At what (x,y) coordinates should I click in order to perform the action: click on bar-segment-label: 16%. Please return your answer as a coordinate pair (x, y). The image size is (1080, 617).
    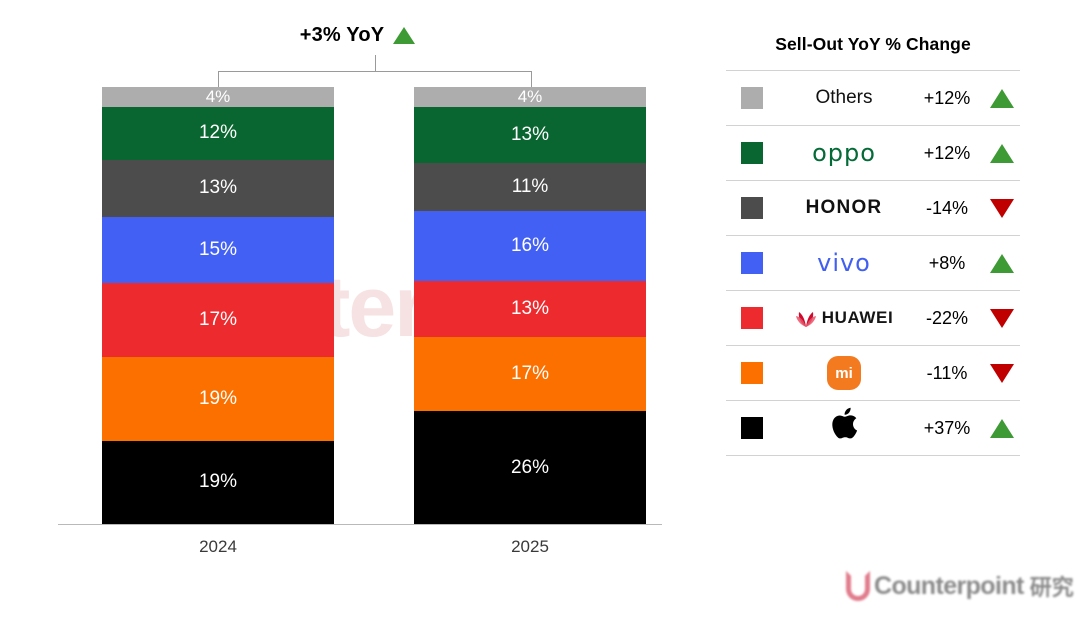
    Looking at the image, I should click on (530, 245).